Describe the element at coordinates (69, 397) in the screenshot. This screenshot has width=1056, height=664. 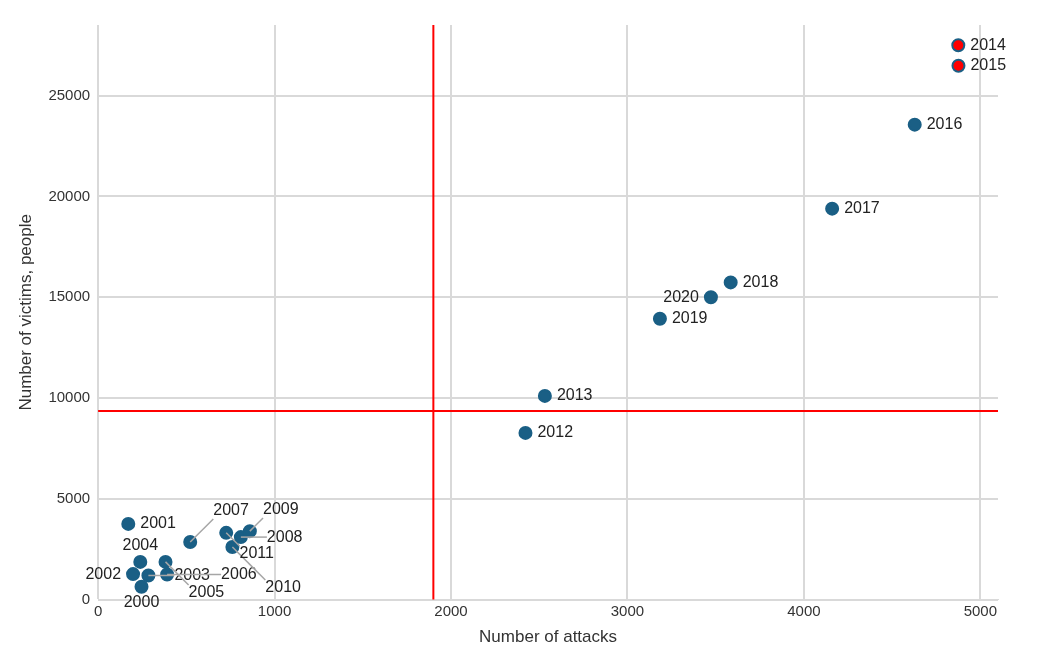
I see `y-tick-label: 10000` at that location.